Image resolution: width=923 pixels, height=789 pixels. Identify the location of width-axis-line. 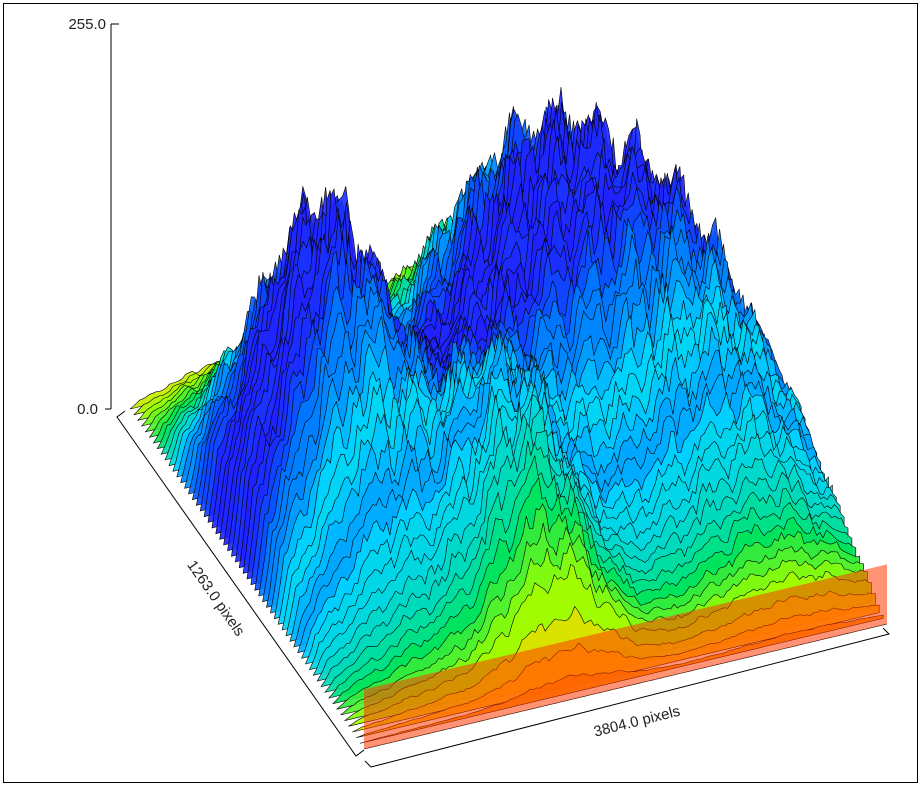
(627, 697).